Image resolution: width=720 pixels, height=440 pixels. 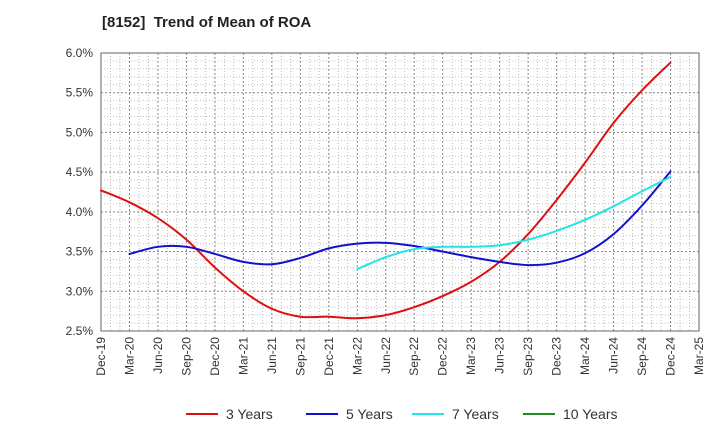 I want to click on x-tick-label: Dec-24, so click(x=671, y=356).